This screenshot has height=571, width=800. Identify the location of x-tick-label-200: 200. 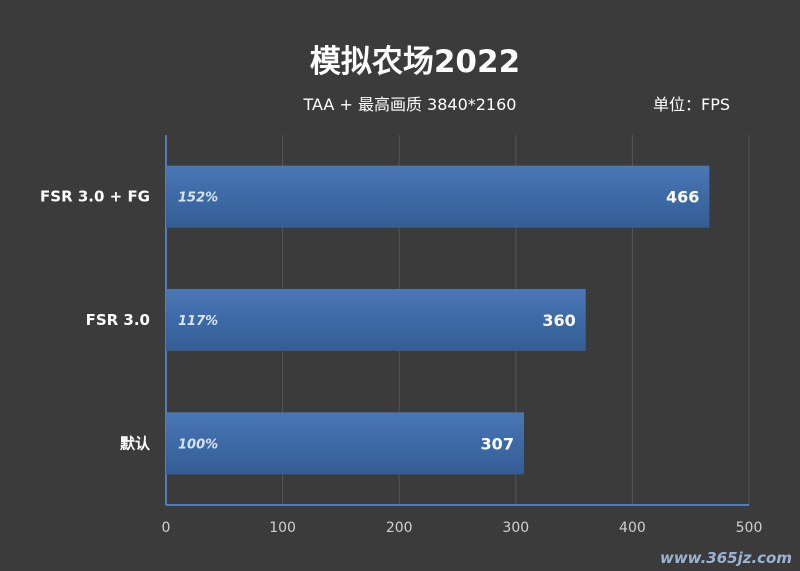
(399, 528).